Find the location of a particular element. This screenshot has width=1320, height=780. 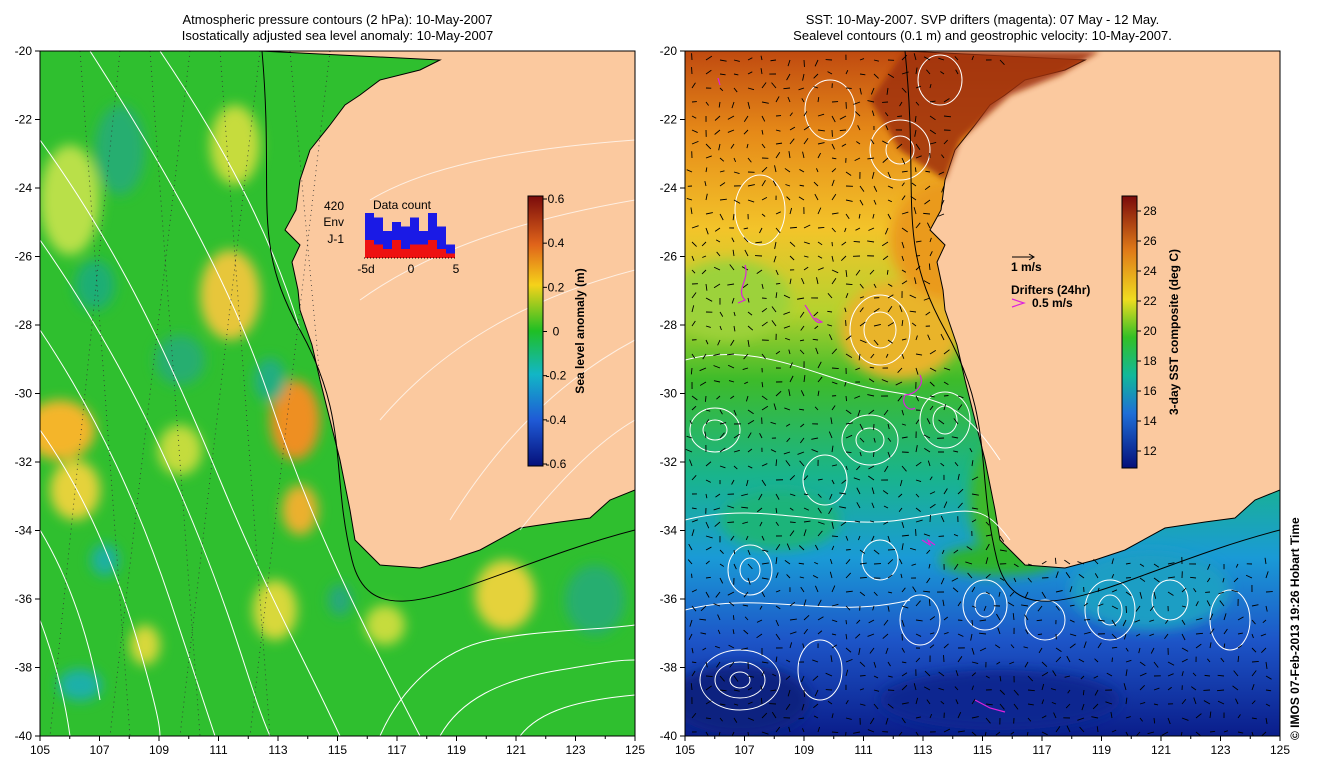

left-xtick-label: 105 is located at coordinates (40, 750).